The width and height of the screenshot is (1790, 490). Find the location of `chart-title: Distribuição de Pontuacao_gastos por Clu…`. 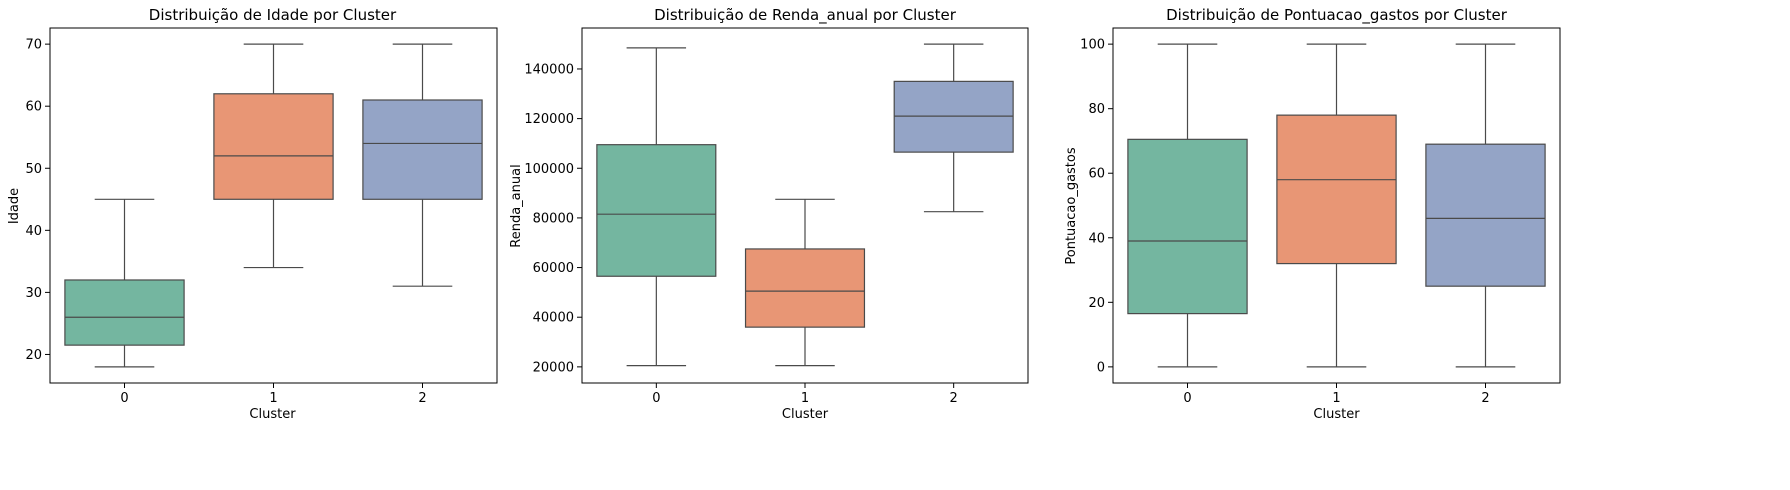

chart-title: Distribuição de Pontuacao_gastos por Clu… is located at coordinates (1337, 15).